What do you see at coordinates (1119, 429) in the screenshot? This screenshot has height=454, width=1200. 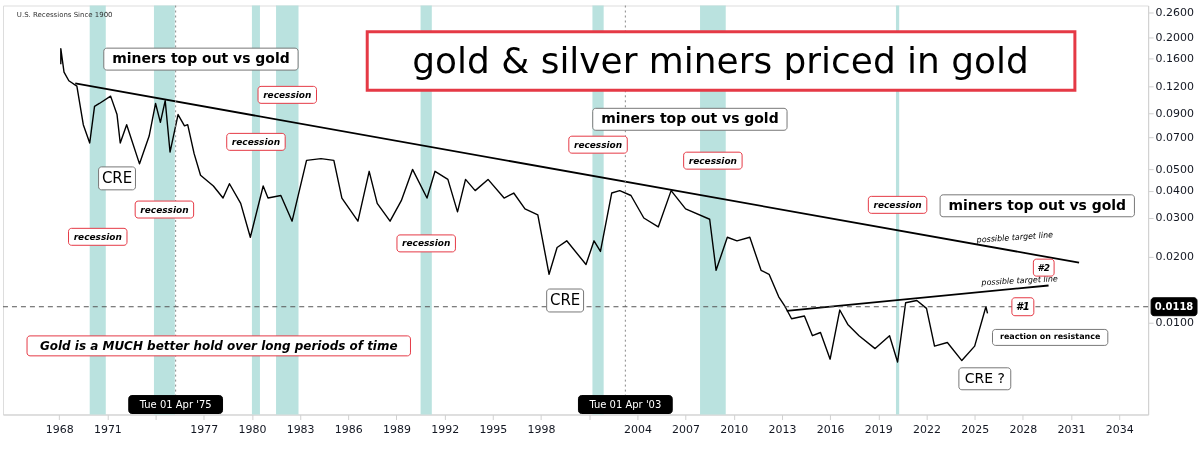 I see `x-tick-label: 2034` at bounding box center [1119, 429].